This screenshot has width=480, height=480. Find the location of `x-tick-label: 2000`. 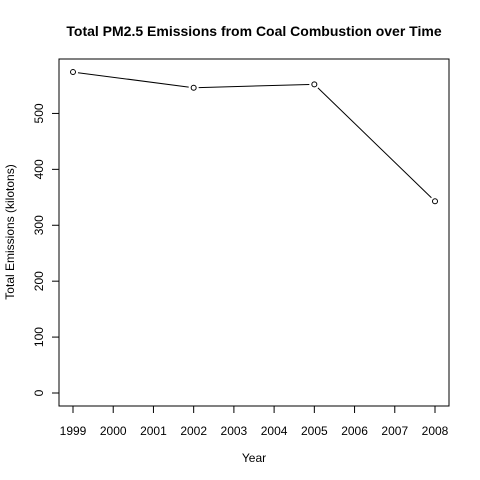

x-tick-label: 2000 is located at coordinates (113, 431).